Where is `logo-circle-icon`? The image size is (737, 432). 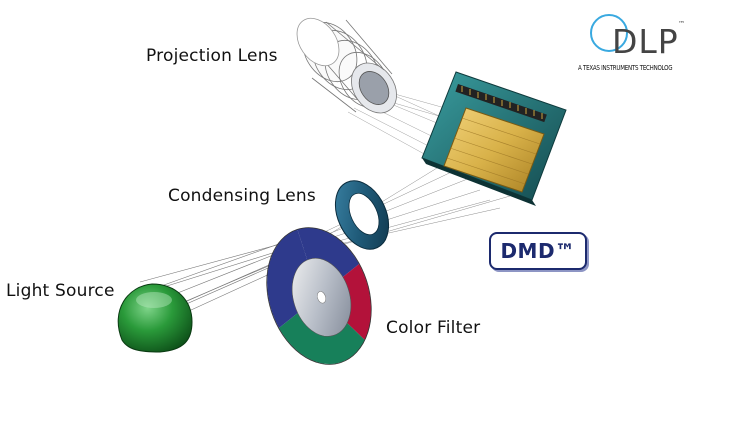 logo-circle-icon is located at coordinates (609, 33).